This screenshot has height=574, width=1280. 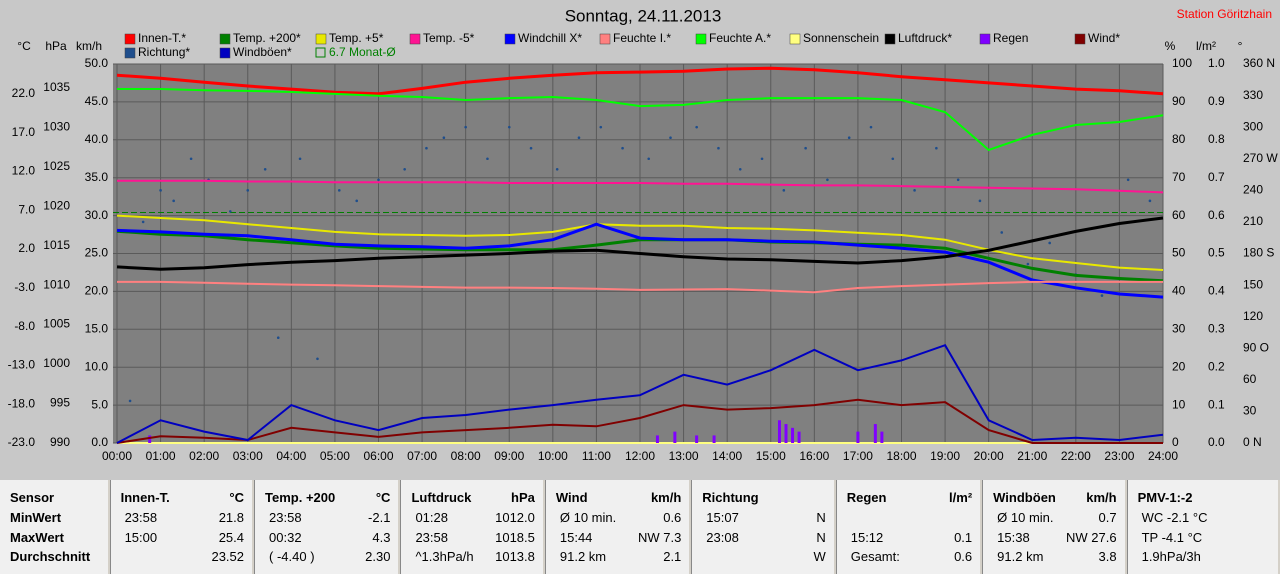 What do you see at coordinates (56, 245) in the screenshot?
I see `y-tick-label: 1015` at bounding box center [56, 245].